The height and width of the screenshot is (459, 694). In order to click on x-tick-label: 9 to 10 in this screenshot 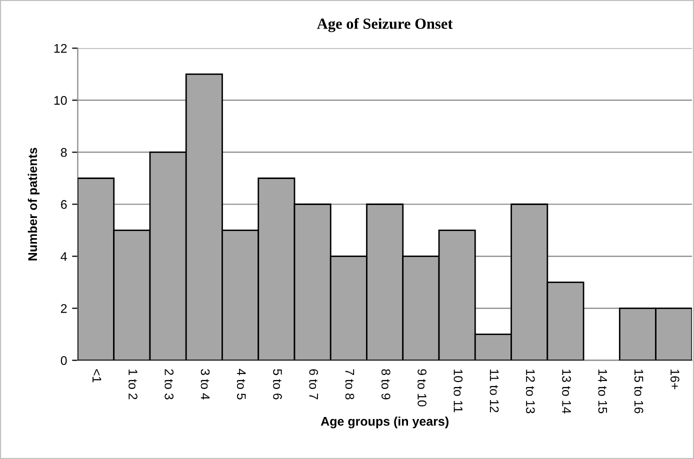, I will do `click(422, 387)`.